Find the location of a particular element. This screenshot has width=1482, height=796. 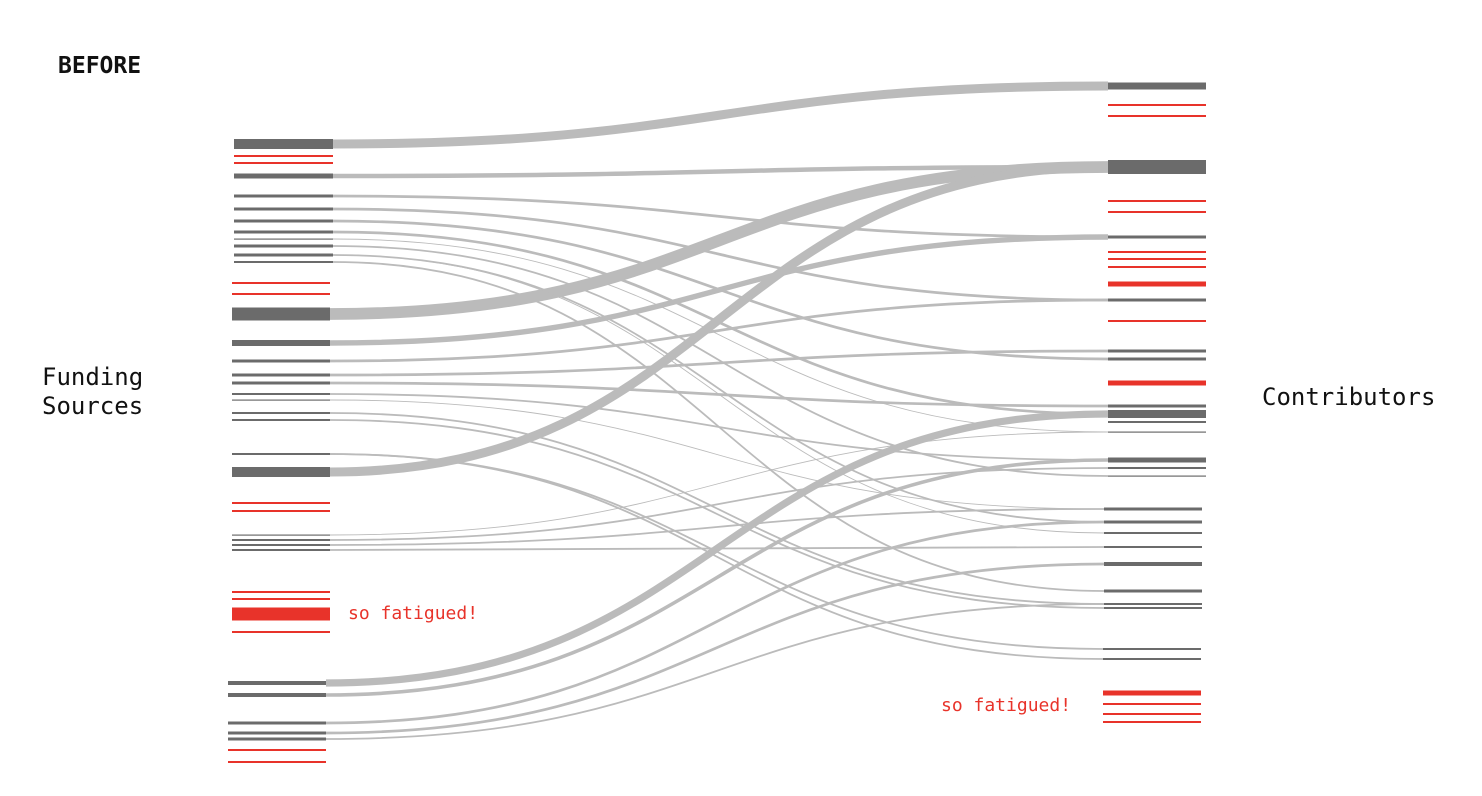

diagram-title: BEFORE is located at coordinates (100, 66).